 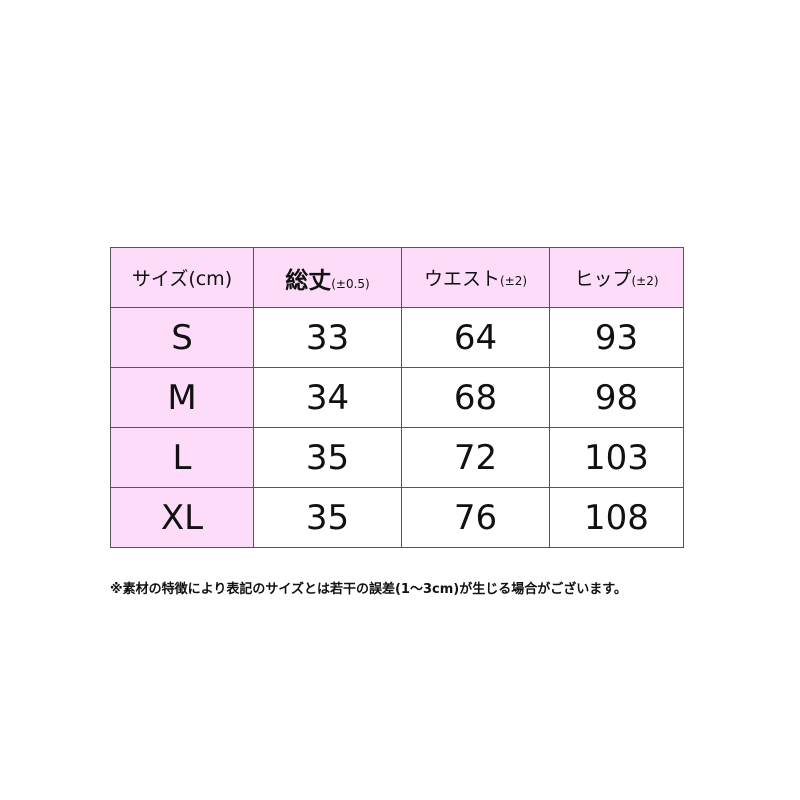 What do you see at coordinates (475, 337) in the screenshot?
I see `waist-cell: 64` at bounding box center [475, 337].